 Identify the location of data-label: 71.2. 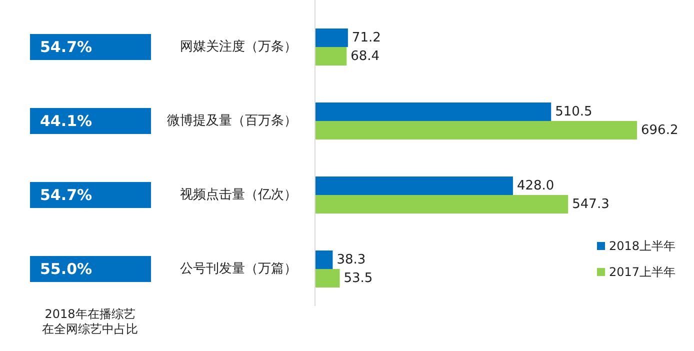
(366, 38).